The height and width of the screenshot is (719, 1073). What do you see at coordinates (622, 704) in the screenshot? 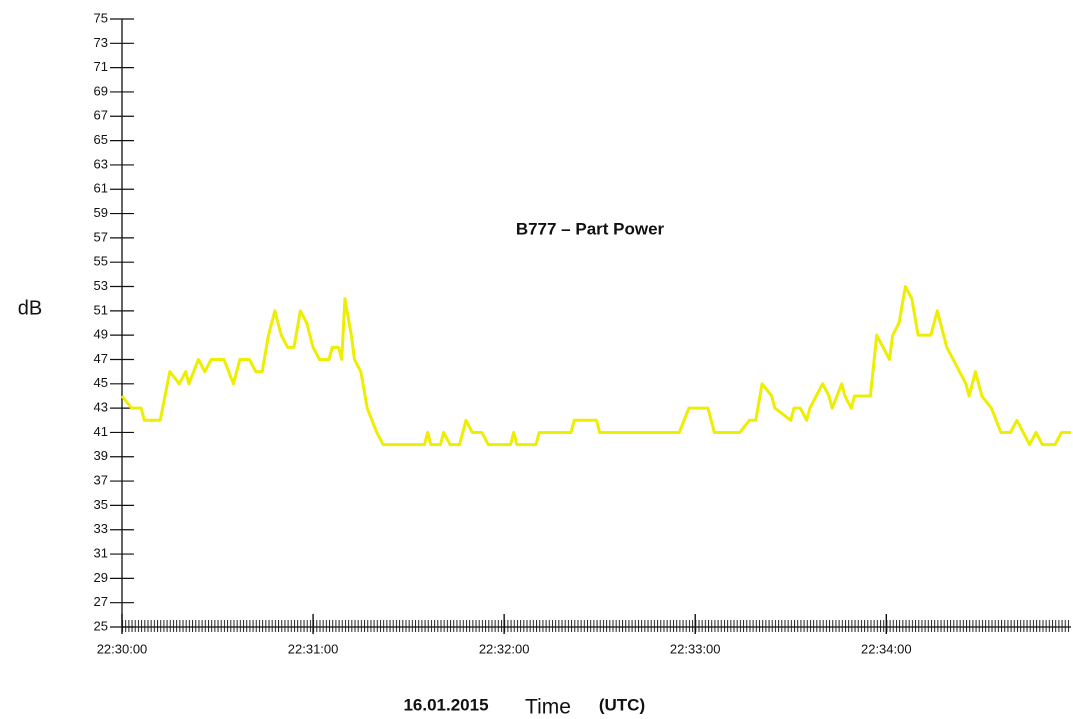
I see `x-axis-unit: (UTC)` at bounding box center [622, 704].